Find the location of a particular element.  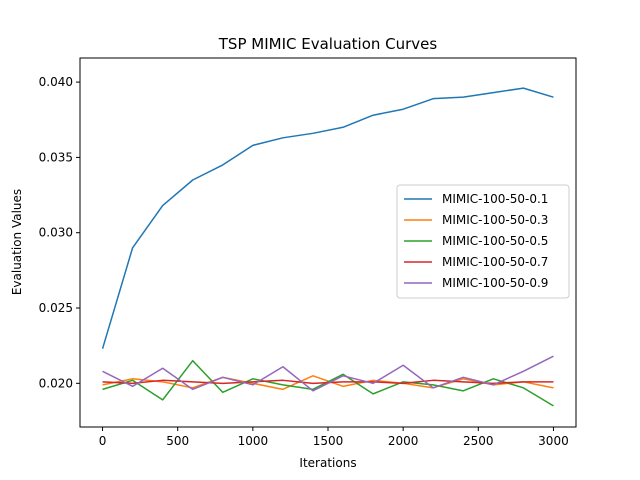

x-tick-label: 3000 is located at coordinates (553, 441).